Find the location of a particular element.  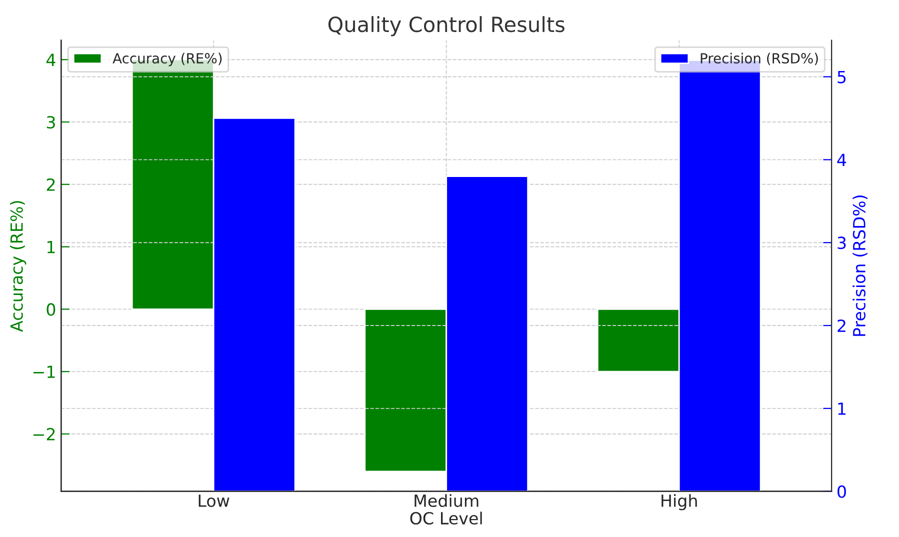

y2-tick-label: 0 is located at coordinates (842, 491).